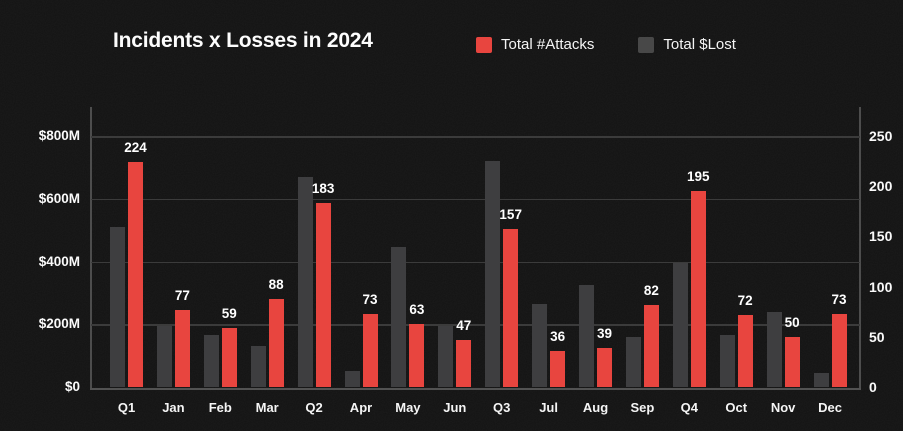 The width and height of the screenshot is (903, 431). What do you see at coordinates (484, 44) in the screenshot?
I see `attacks-legend-swatch-icon` at bounding box center [484, 44].